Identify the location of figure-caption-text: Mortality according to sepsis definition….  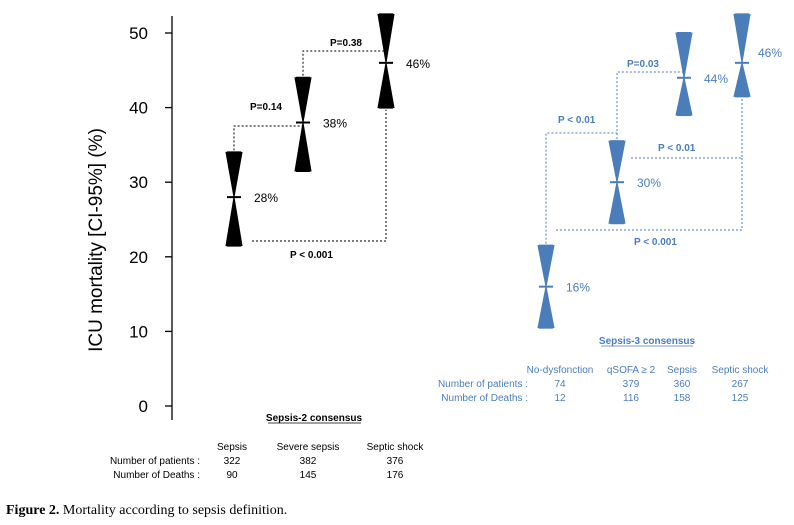
(175, 510).